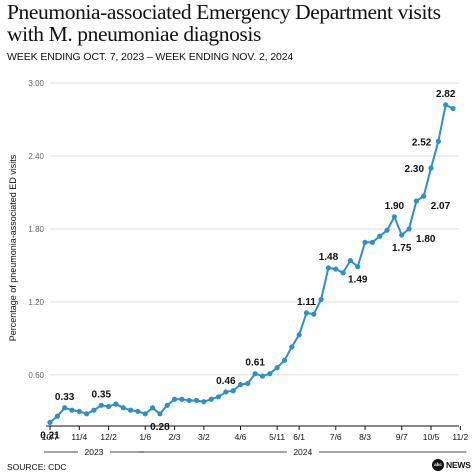 Image resolution: width=474 pixels, height=474 pixels. Describe the element at coordinates (299, 437) in the screenshot. I see `x-tick-label: 6/1` at that location.